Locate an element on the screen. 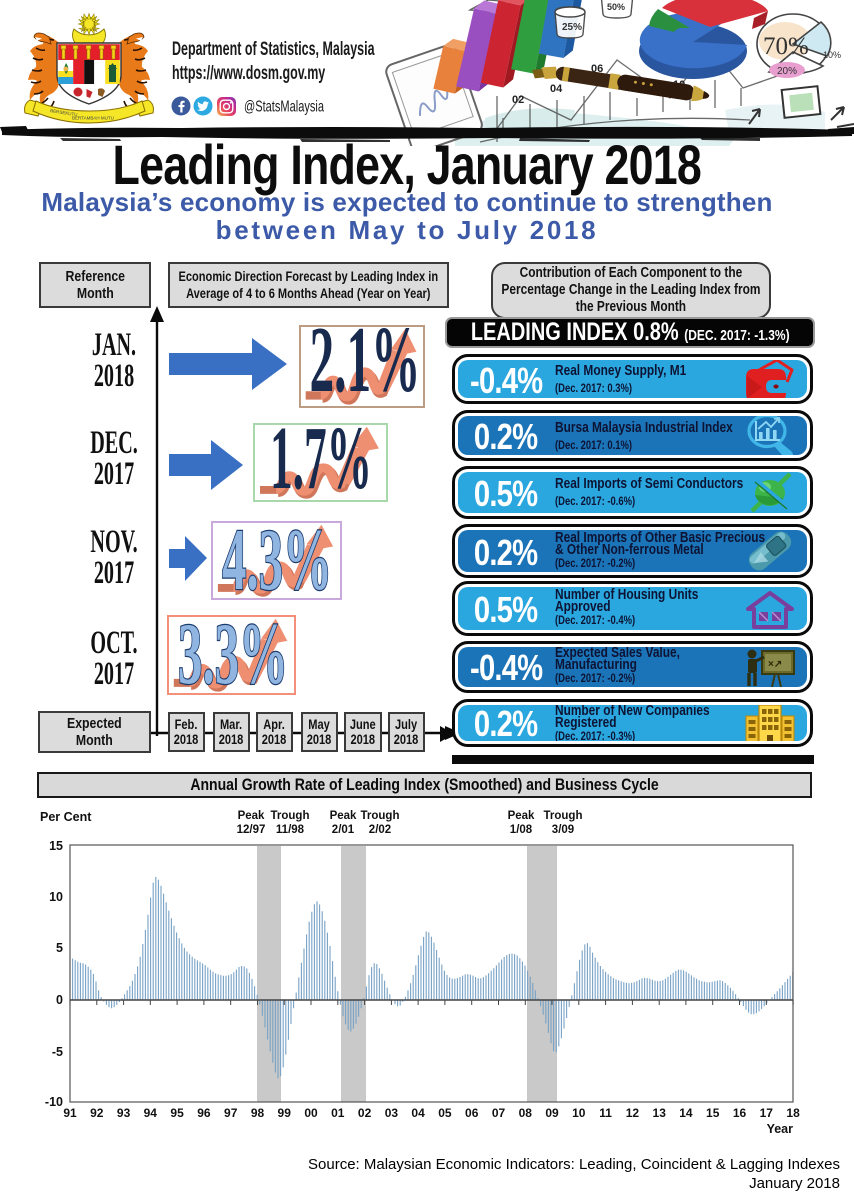 The image size is (854, 1200). svg-text: 07 is located at coordinates (499, 1113).